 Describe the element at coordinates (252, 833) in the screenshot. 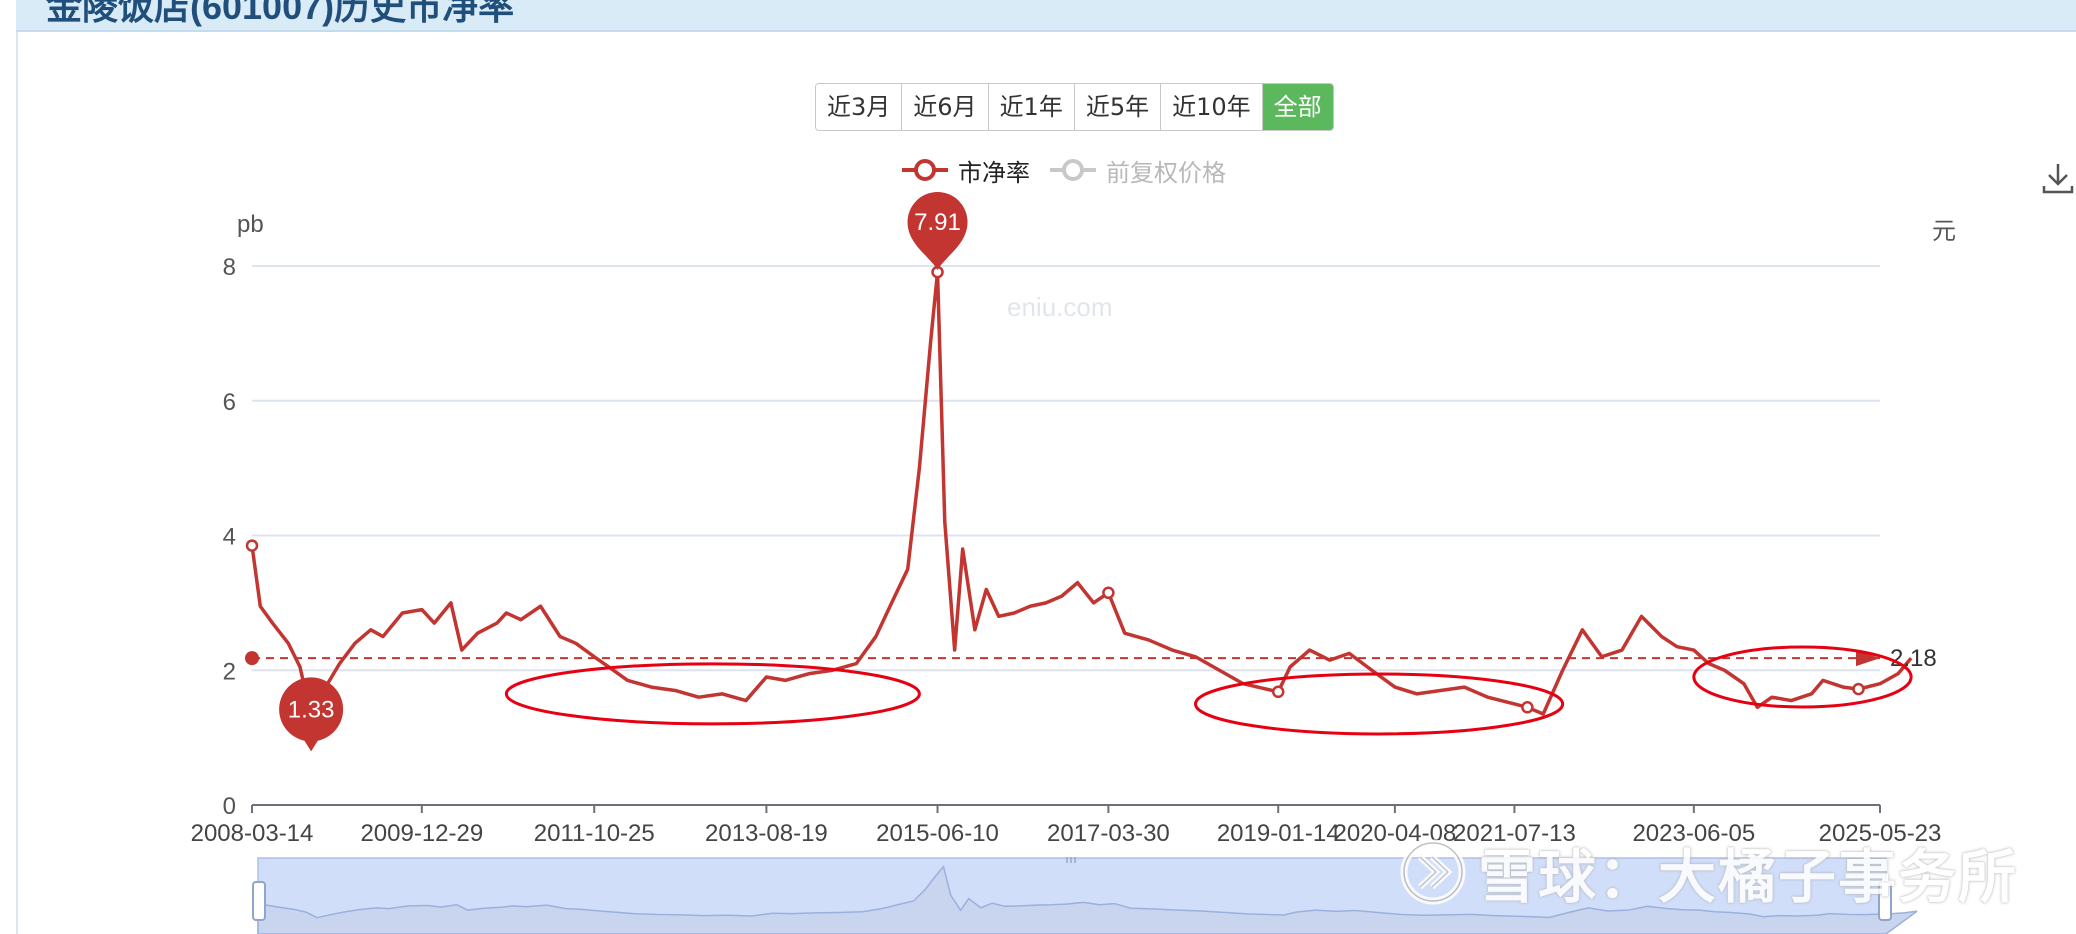

I see `x-tick-label: 2008-03-14` at that location.